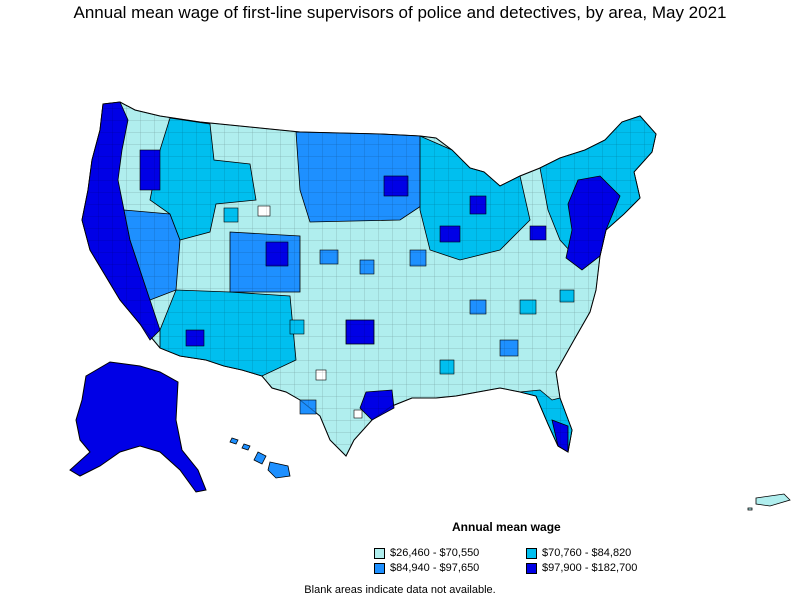 This screenshot has width=800, height=600. Describe the element at coordinates (587, 553) in the screenshot. I see `legend-label-tier2: $70,760 - $84,820` at that location.